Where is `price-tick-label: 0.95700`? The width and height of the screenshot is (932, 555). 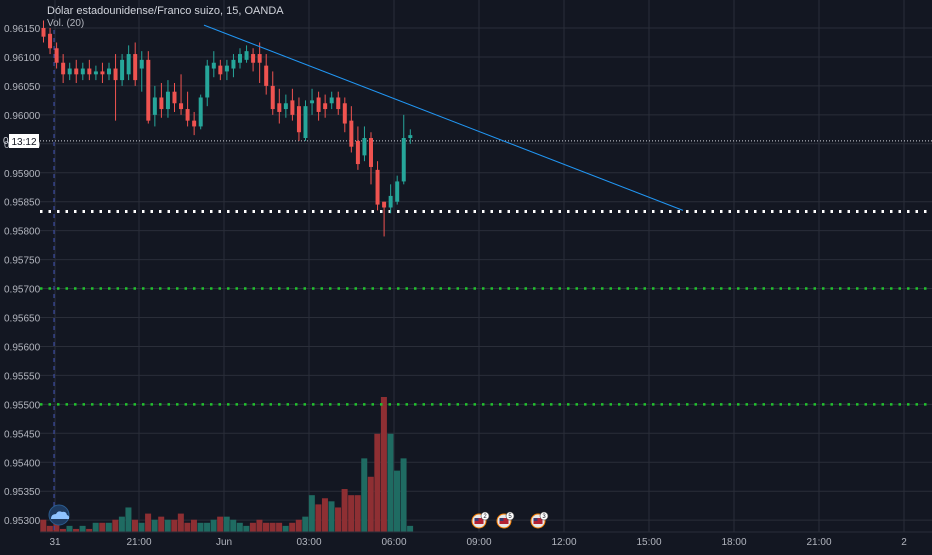 price-tick-label: 0.95700 is located at coordinates (22, 290).